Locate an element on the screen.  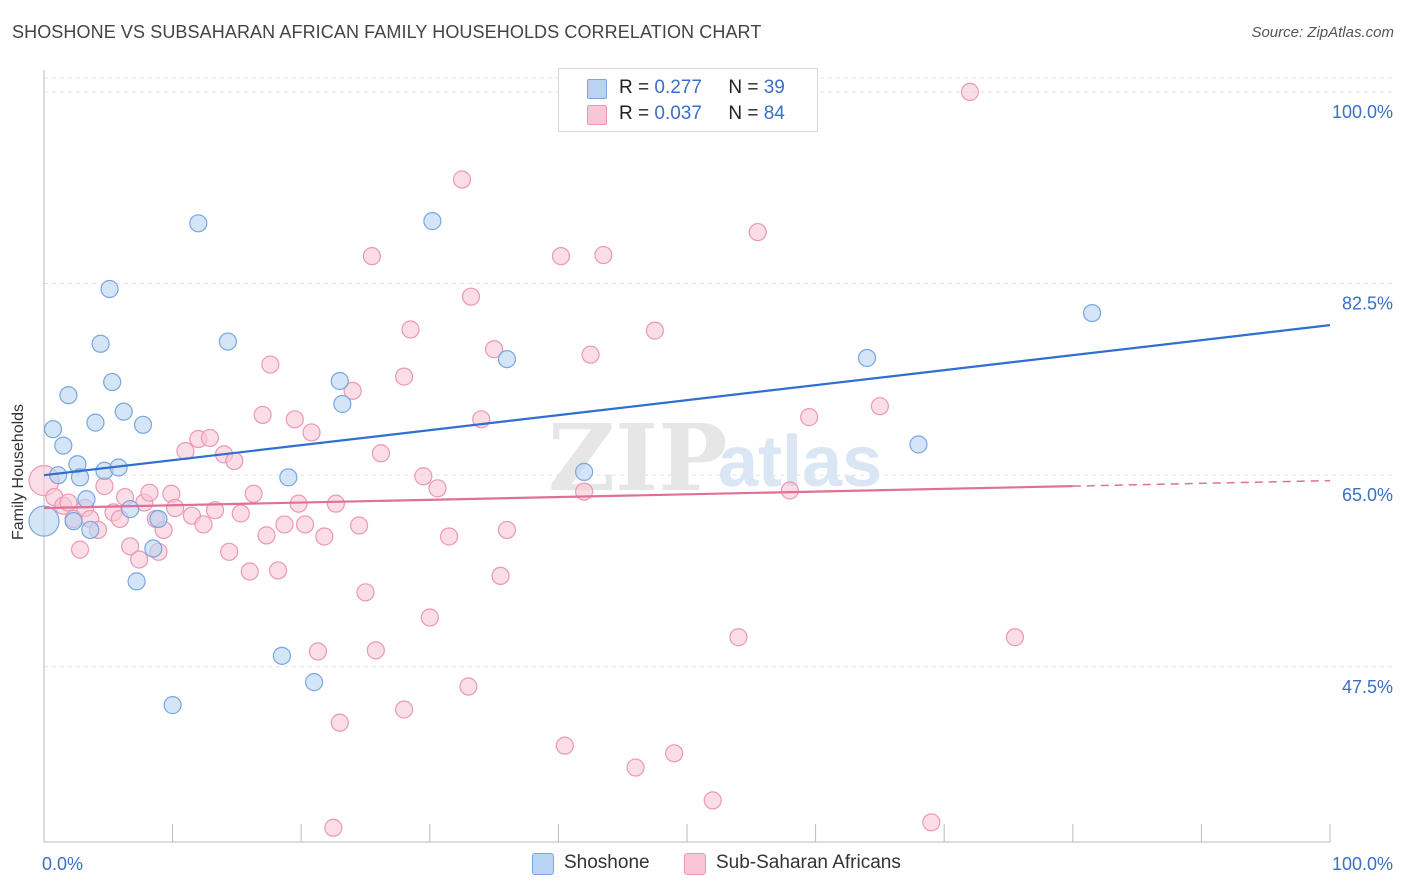
y-tick-label-3: 47.5% is located at coordinates (1367, 687).